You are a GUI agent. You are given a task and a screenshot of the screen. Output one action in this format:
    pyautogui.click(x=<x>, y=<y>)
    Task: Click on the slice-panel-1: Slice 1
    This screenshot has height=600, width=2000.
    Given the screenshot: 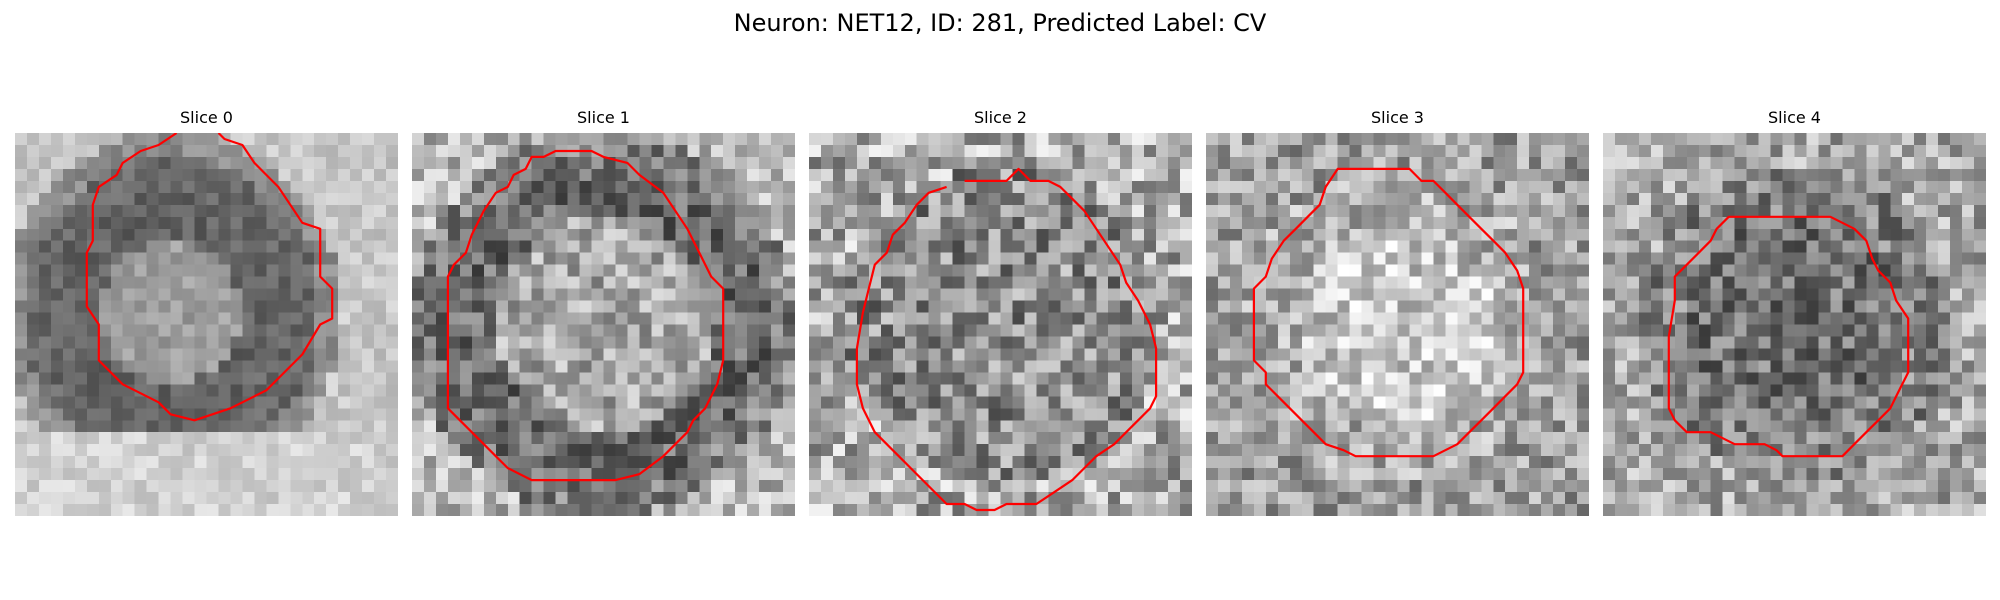 What is the action you would take?
    pyautogui.click(x=603, y=312)
    